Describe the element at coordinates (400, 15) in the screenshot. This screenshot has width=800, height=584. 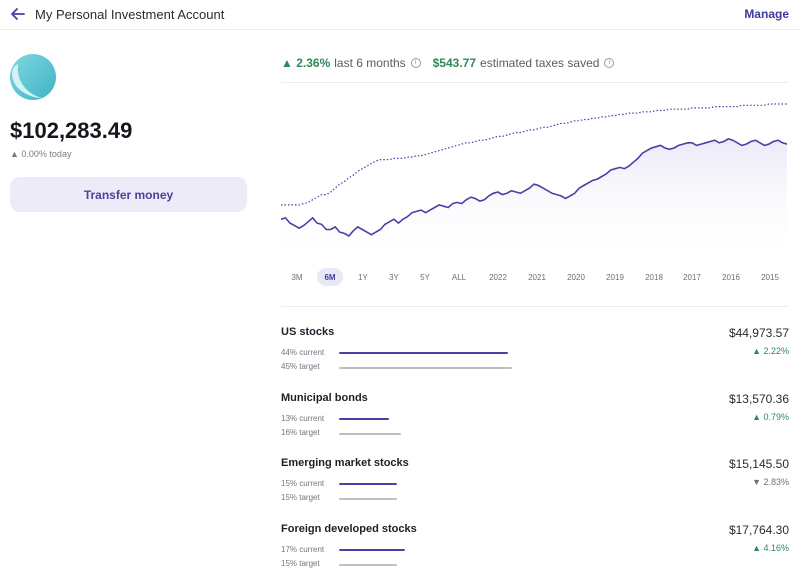
I see `top-bar: My Personal Investment Account Manage` at that location.